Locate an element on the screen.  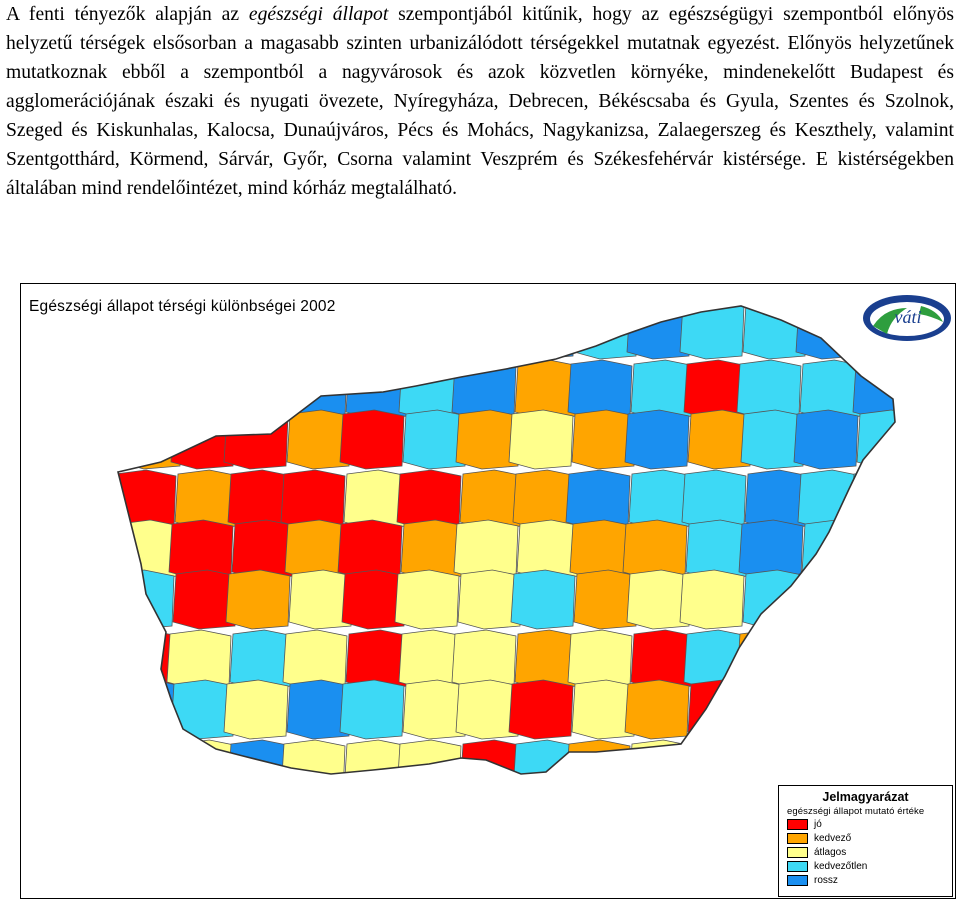
legend-item-rossz: rossz is located at coordinates (865, 880).